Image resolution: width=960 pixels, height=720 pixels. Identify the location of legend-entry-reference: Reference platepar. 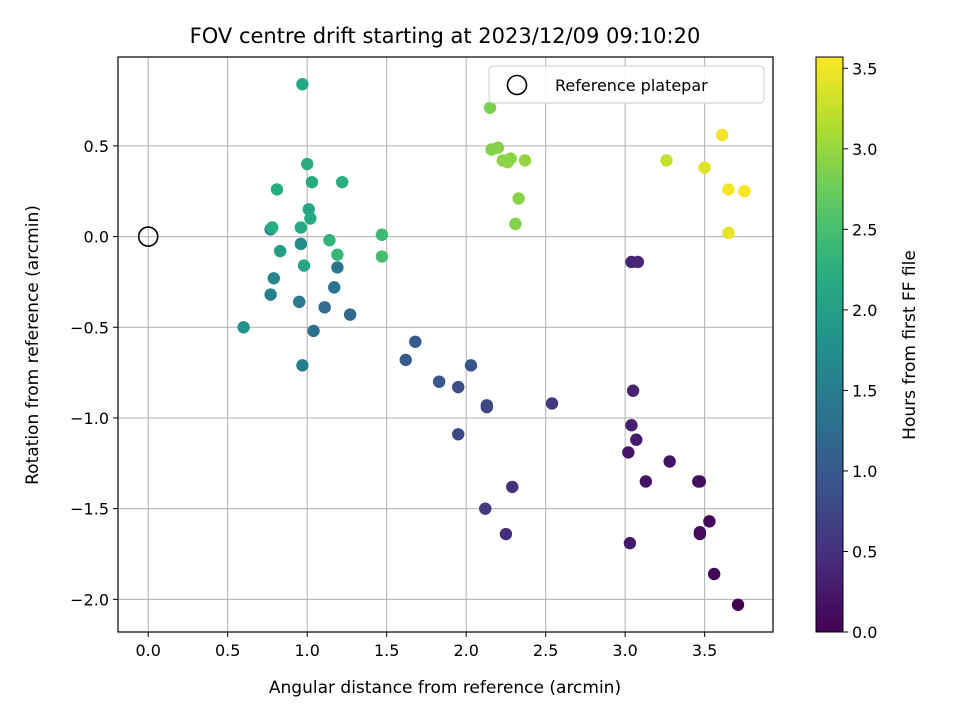
(631, 85).